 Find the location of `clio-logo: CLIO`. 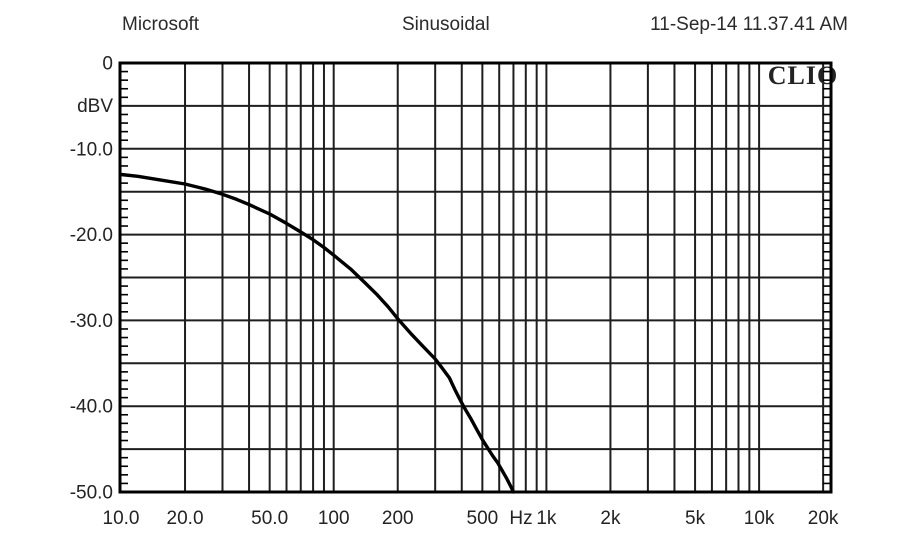

clio-logo: CLIO is located at coordinates (803, 75).